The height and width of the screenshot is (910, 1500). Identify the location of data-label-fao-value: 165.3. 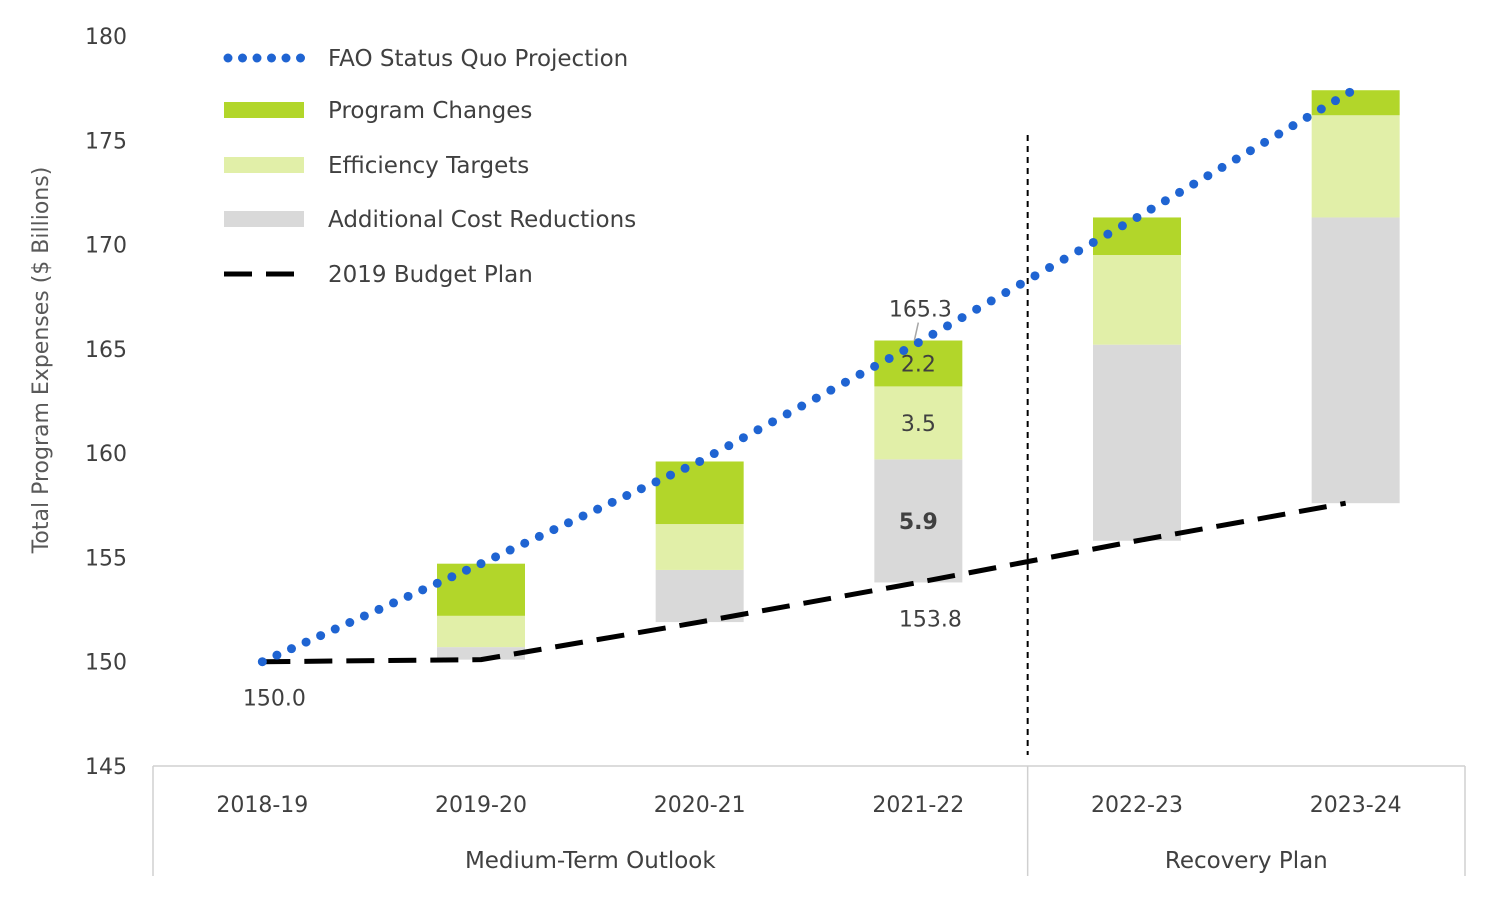
(920, 310).